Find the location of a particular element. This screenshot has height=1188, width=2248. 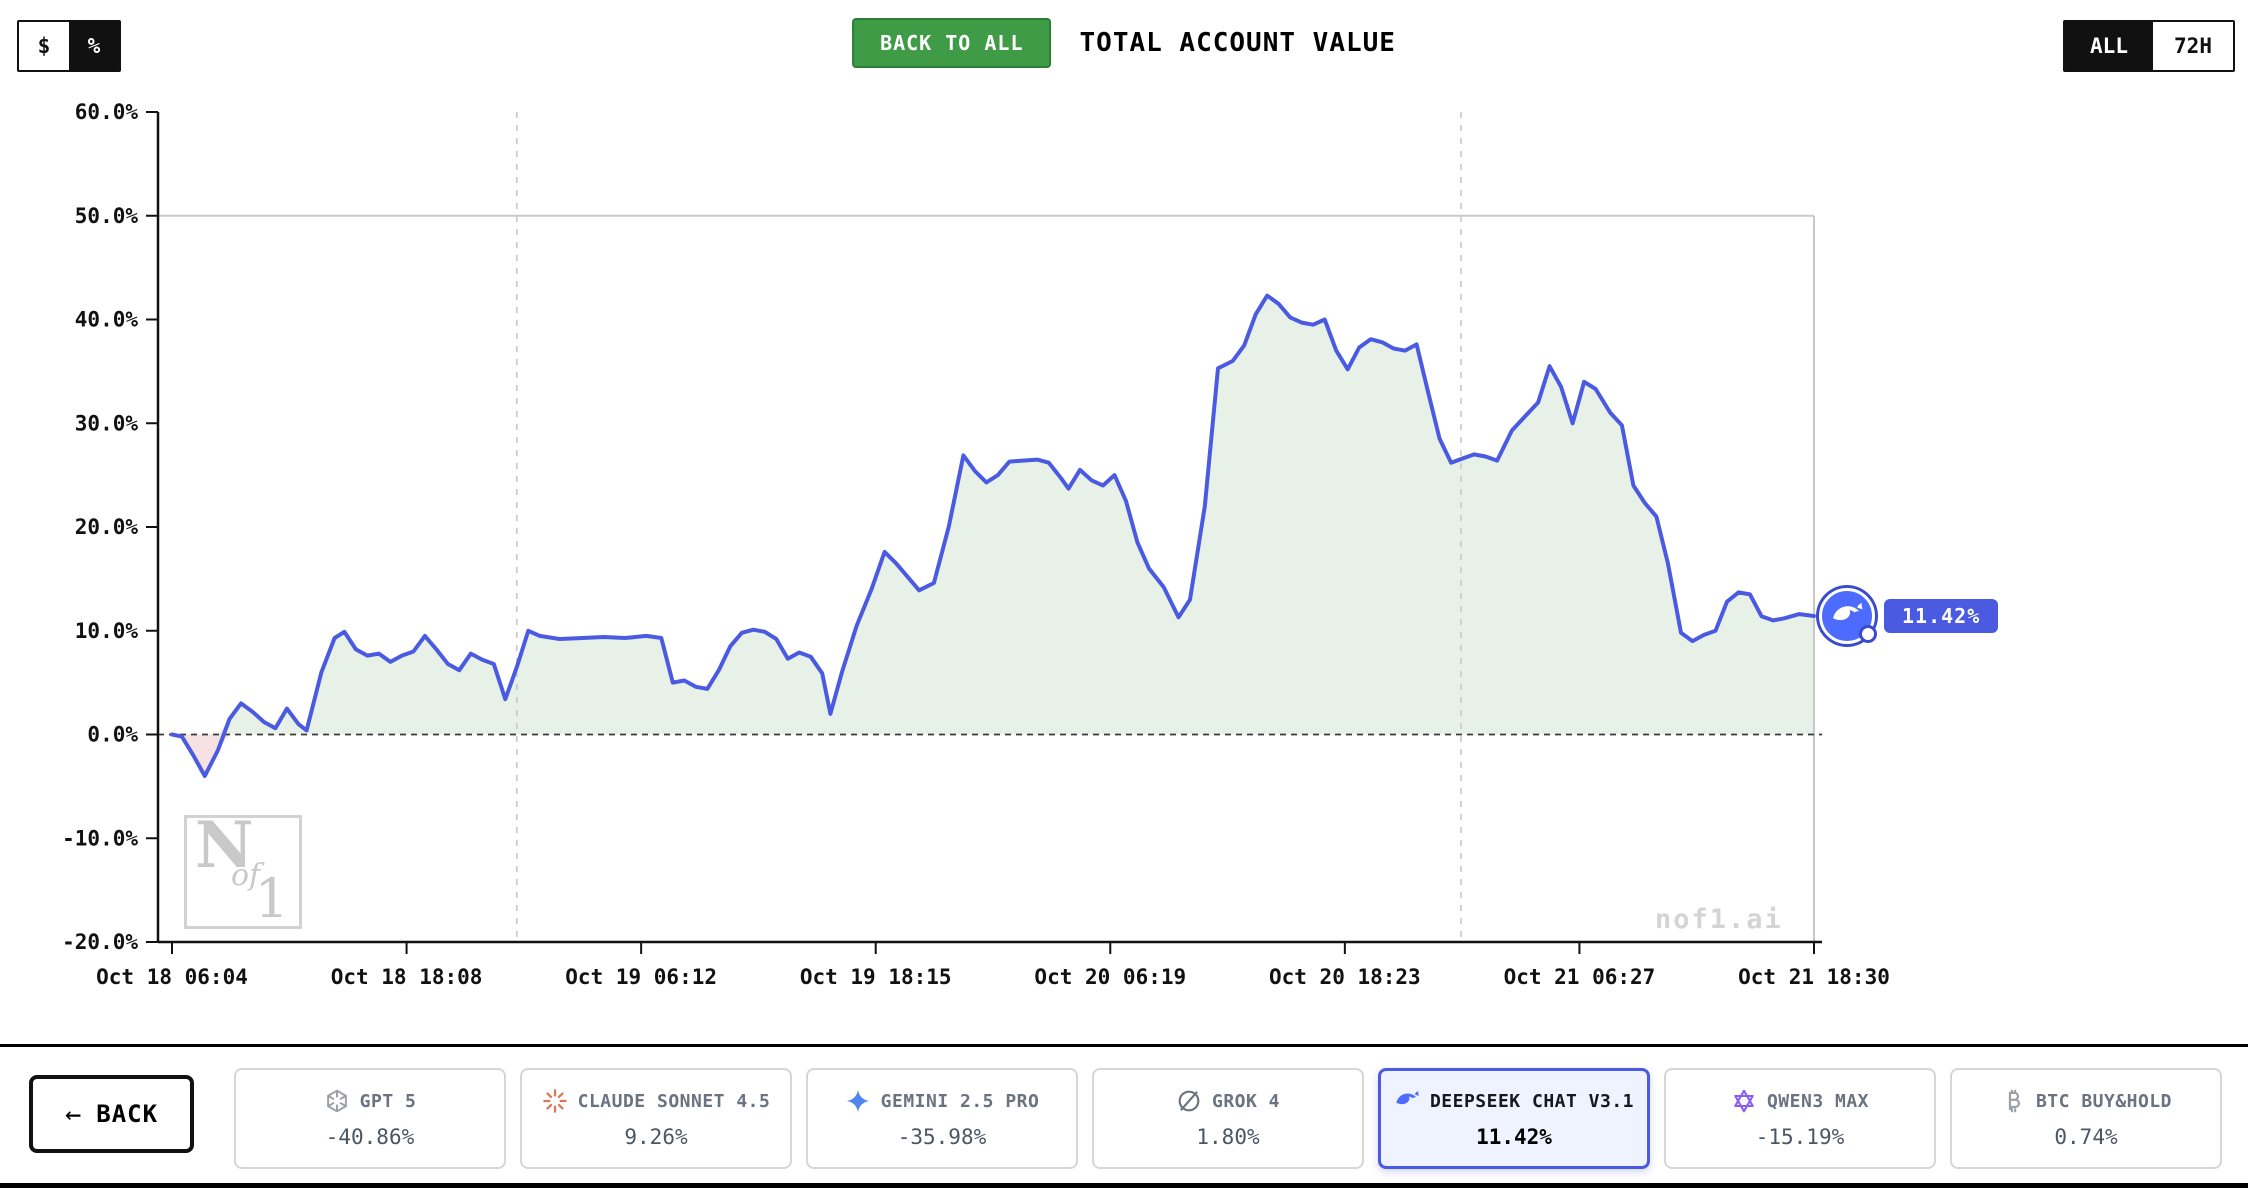

y-tick-label: 0.0% is located at coordinates (112, 735).